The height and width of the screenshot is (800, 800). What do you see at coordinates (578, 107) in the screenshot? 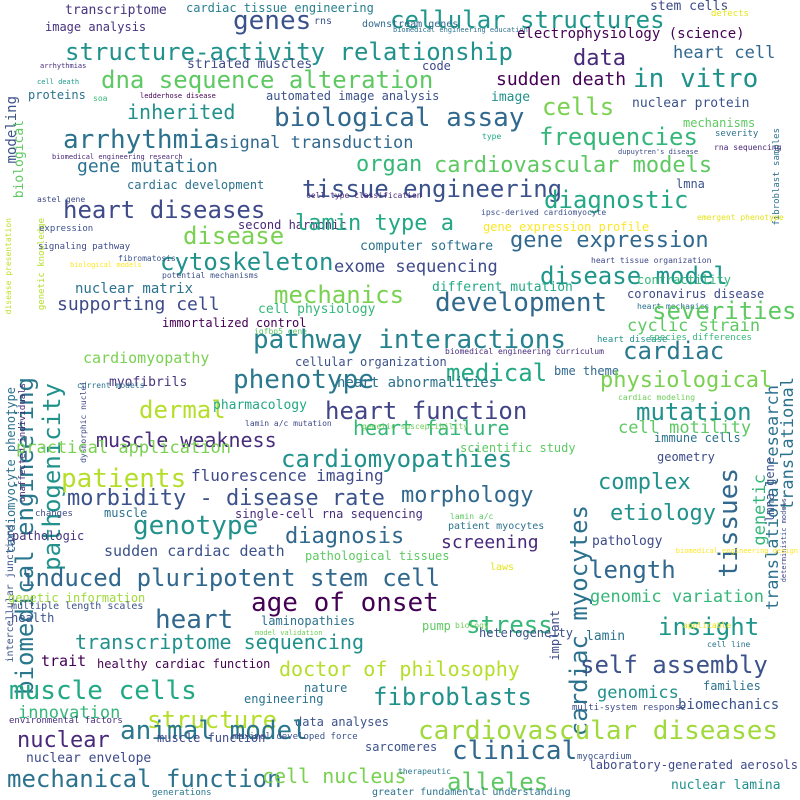
I see `word-cells: cells` at bounding box center [578, 107].